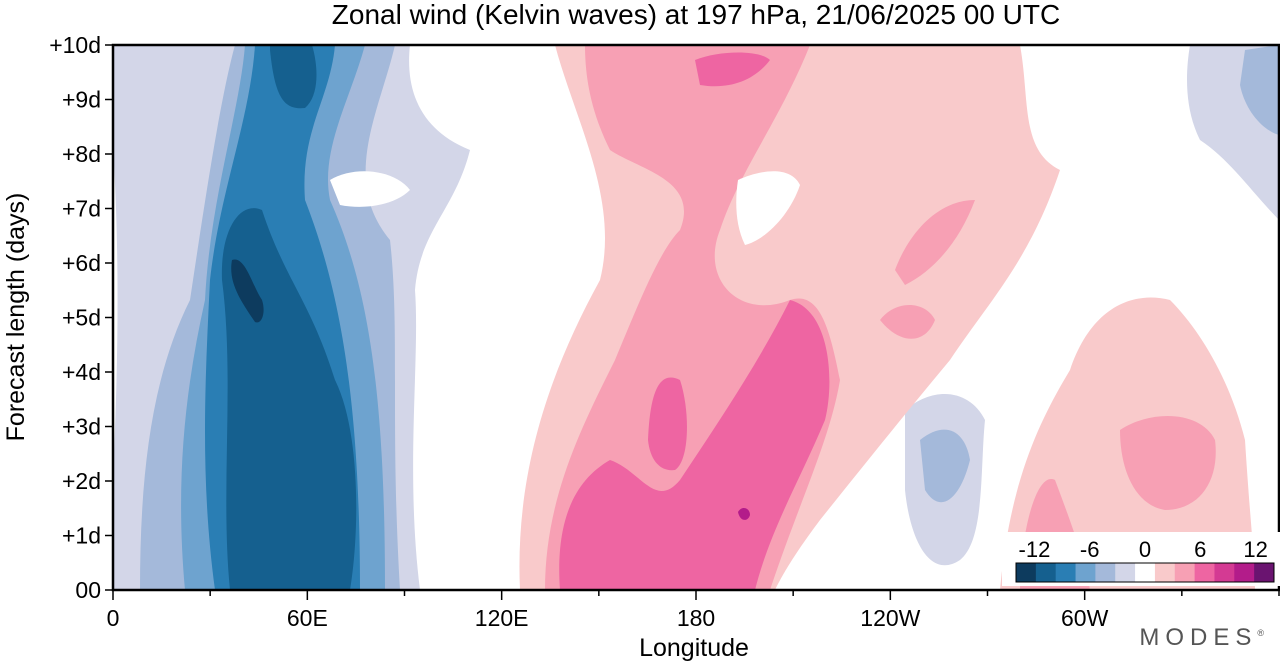 Image resolution: width=1280 pixels, height=664 pixels. I want to click on y-tick-label: +4d, so click(81, 372).